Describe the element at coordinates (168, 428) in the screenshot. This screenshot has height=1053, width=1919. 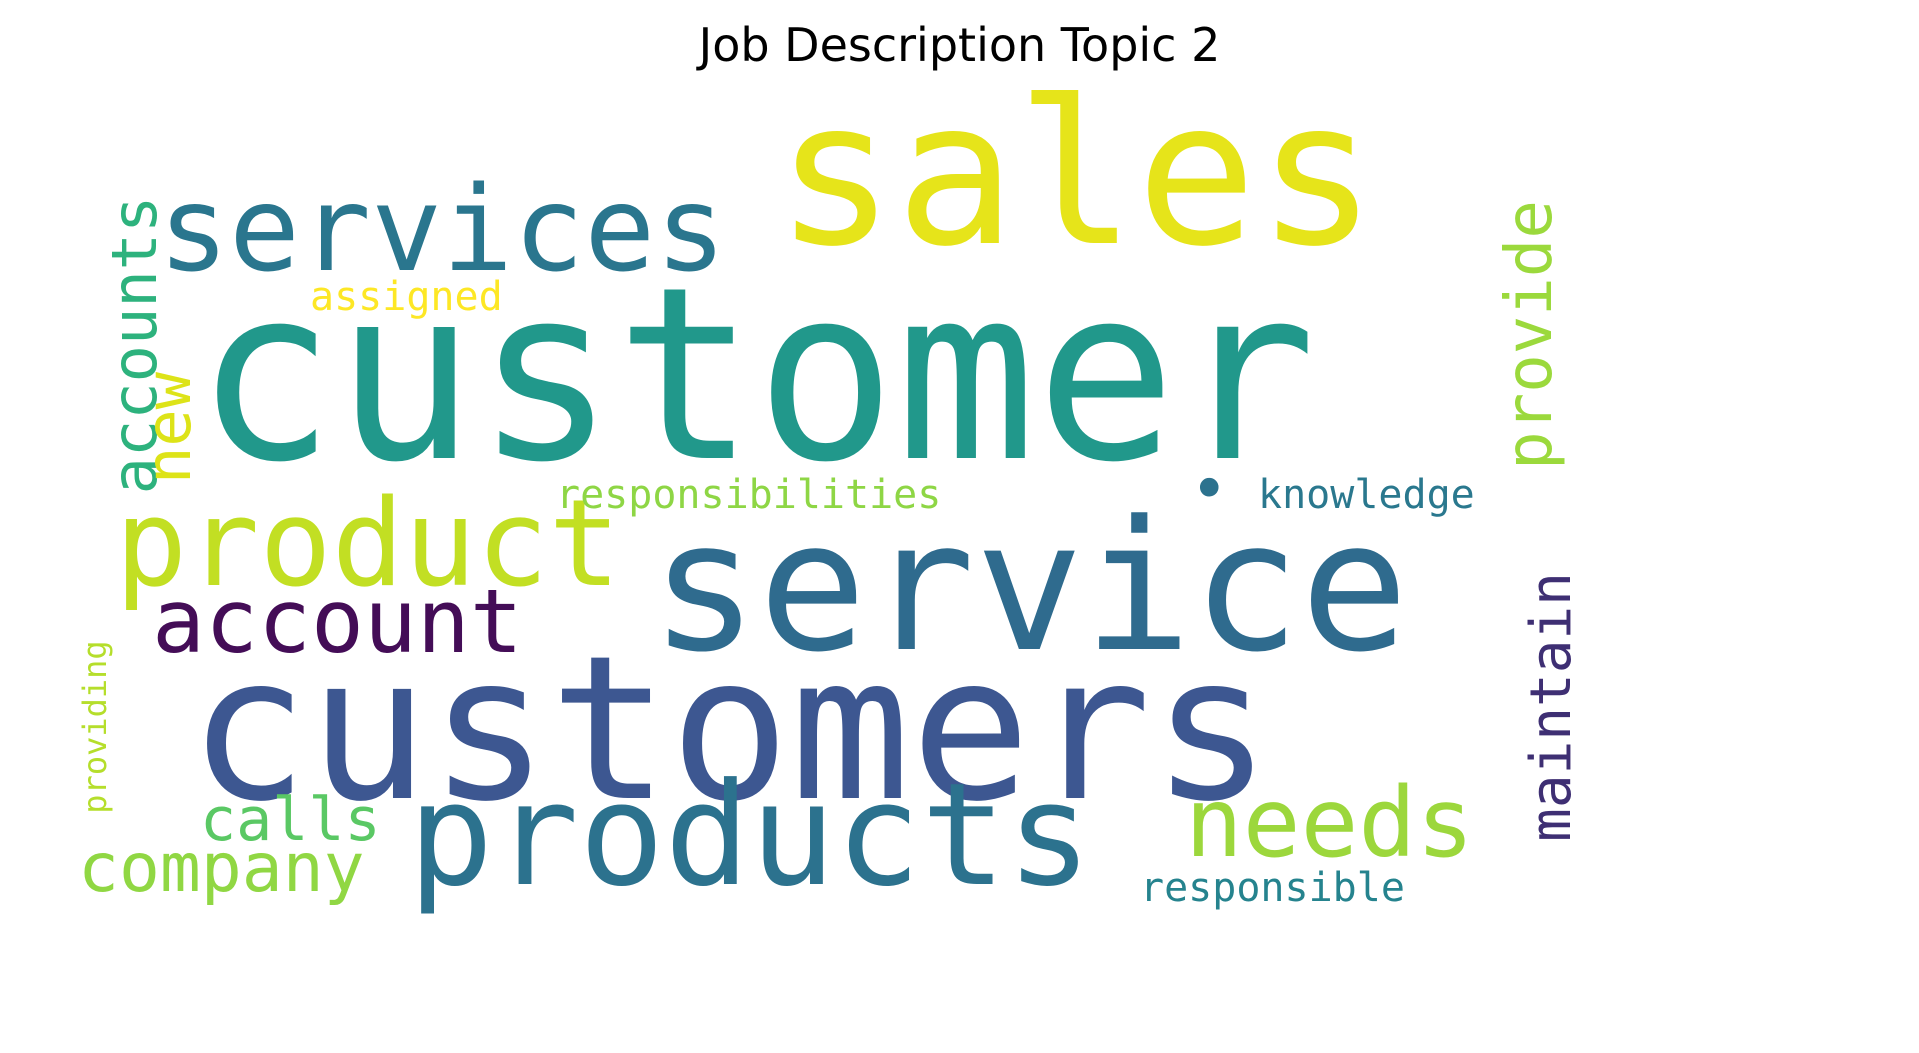
I see `word-new: new` at that location.